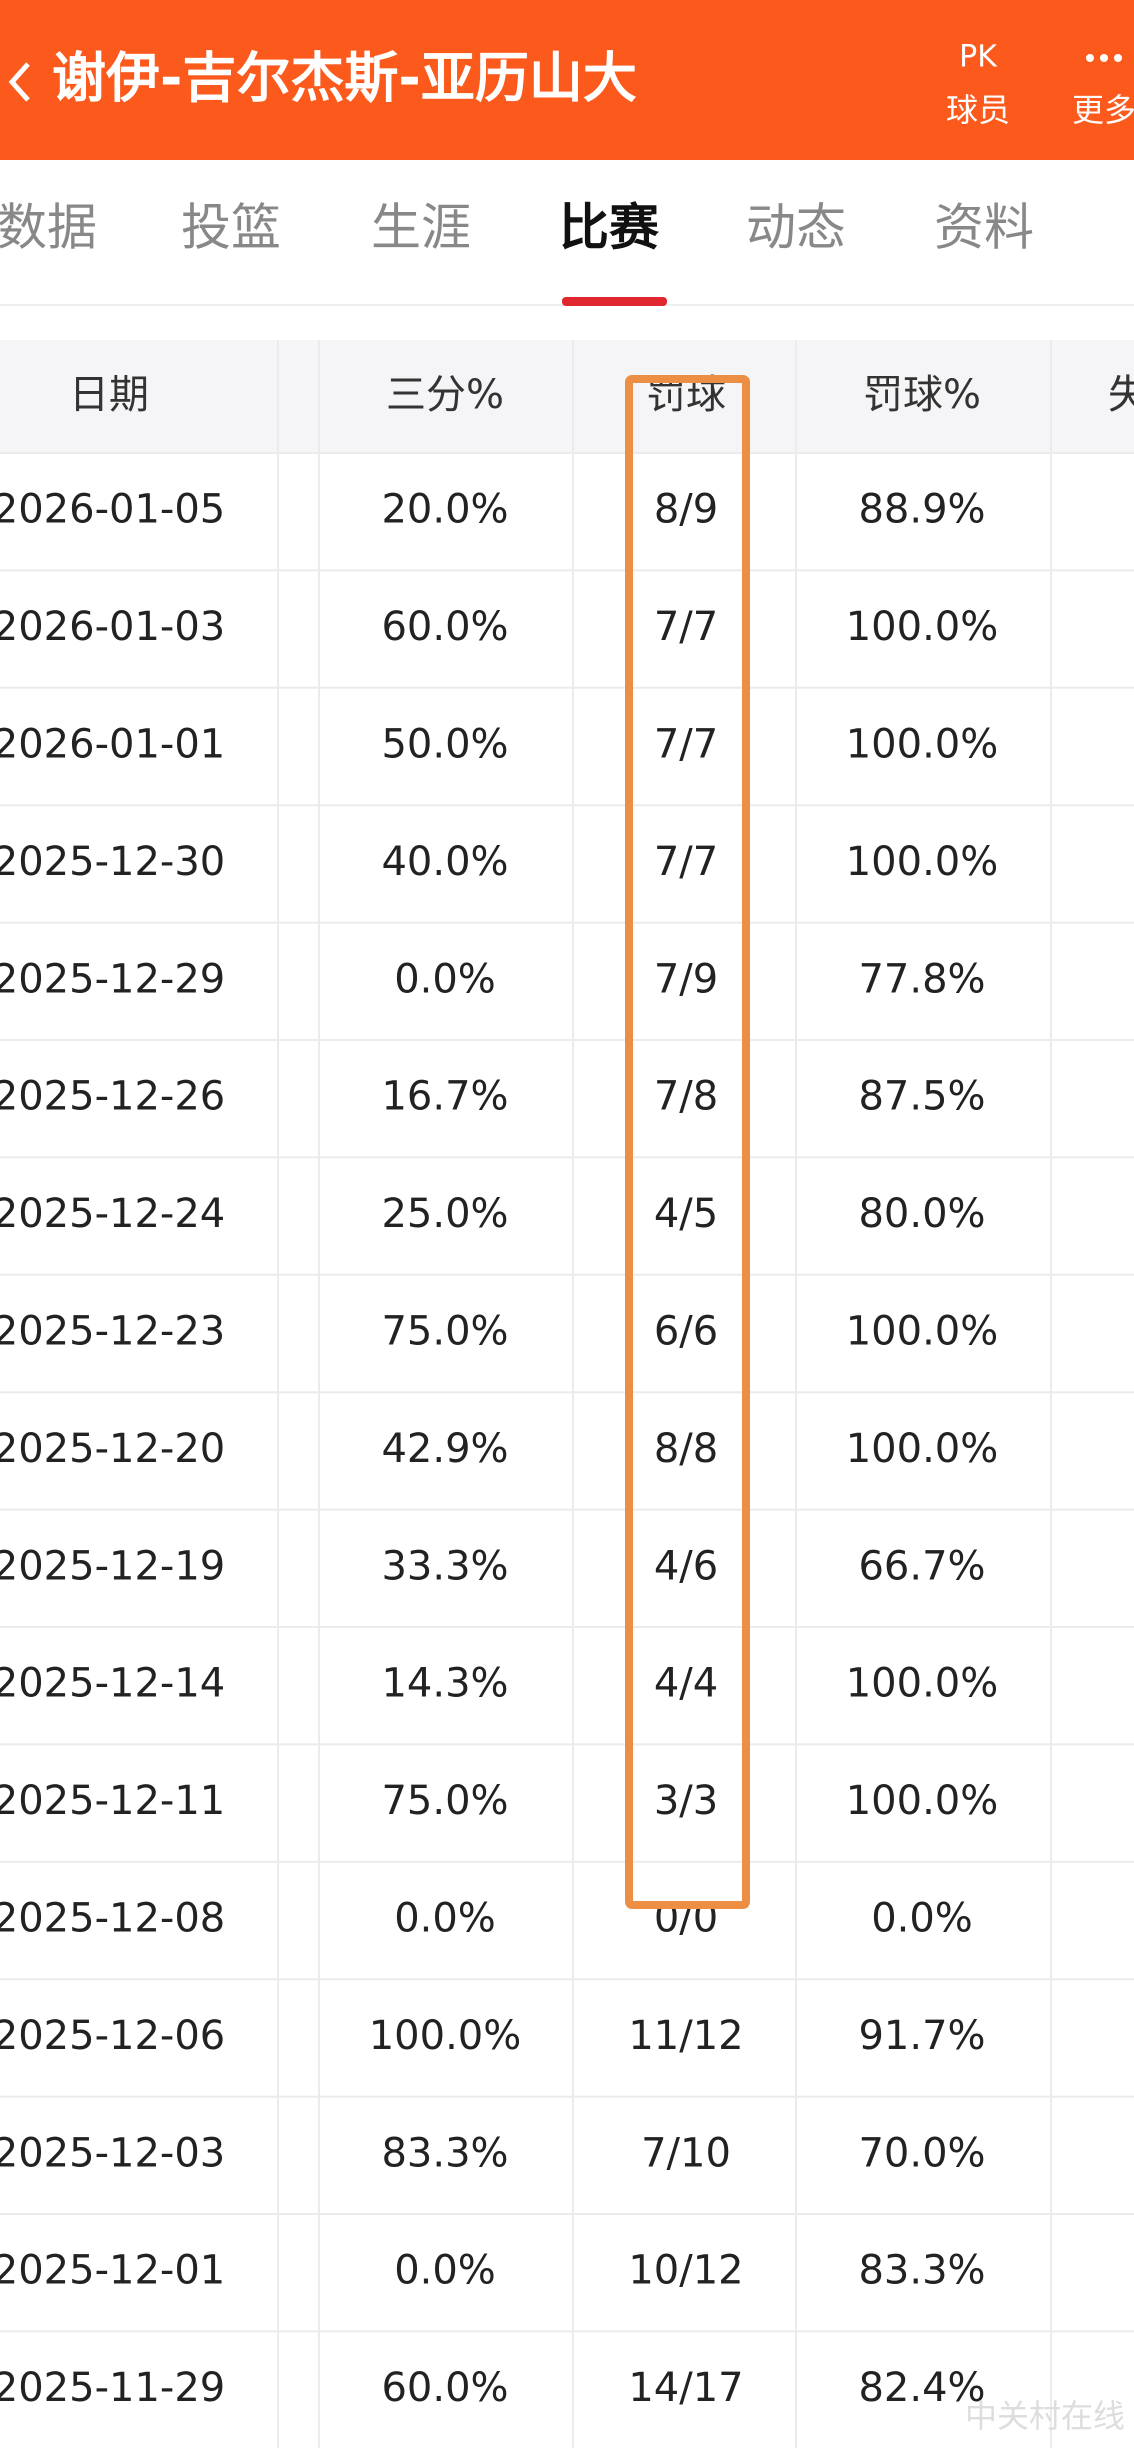  I want to click on cell: 42.9%, so click(444, 1449).